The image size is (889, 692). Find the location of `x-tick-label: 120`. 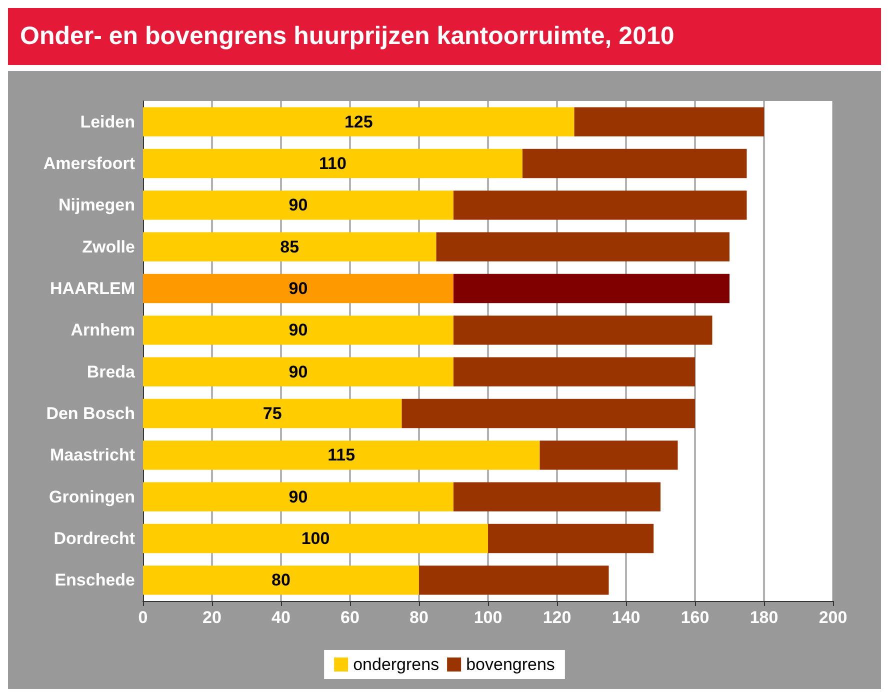

x-tick-label: 120 is located at coordinates (557, 617).